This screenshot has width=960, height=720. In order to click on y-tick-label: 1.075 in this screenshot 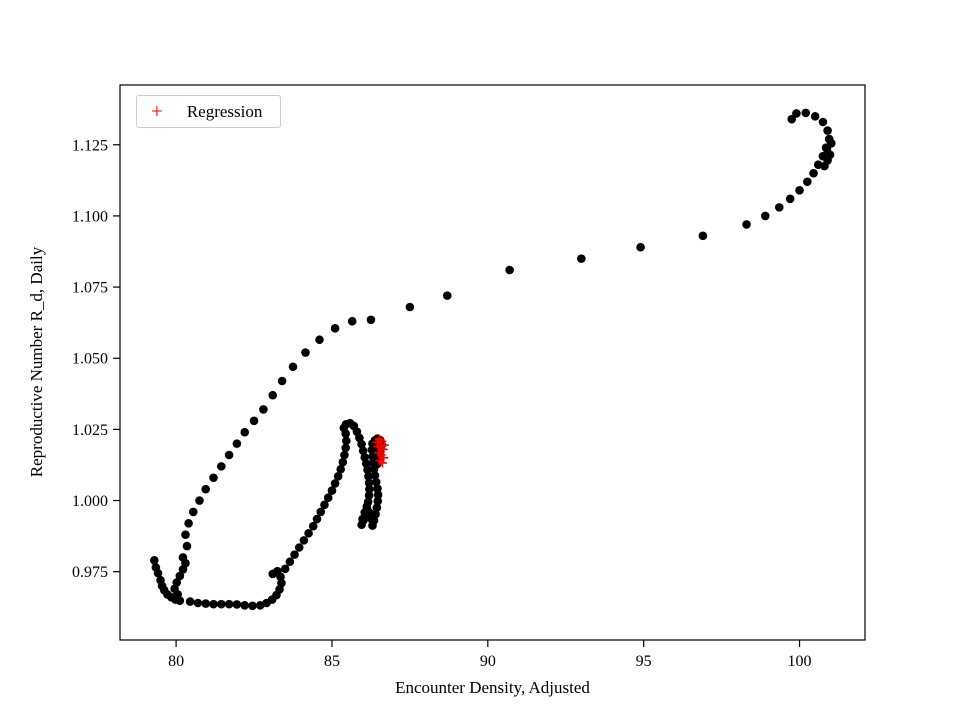, I will do `click(90, 288)`.